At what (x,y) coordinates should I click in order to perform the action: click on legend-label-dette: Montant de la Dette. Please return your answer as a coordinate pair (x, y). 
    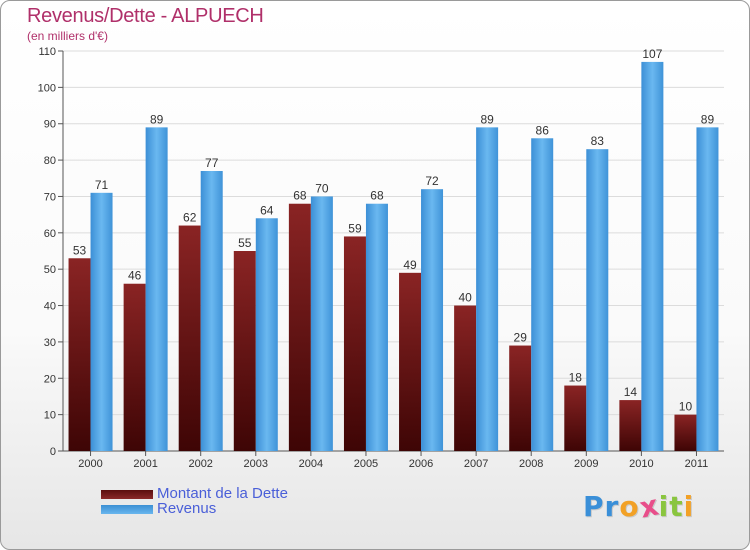
    Looking at the image, I should click on (222, 493).